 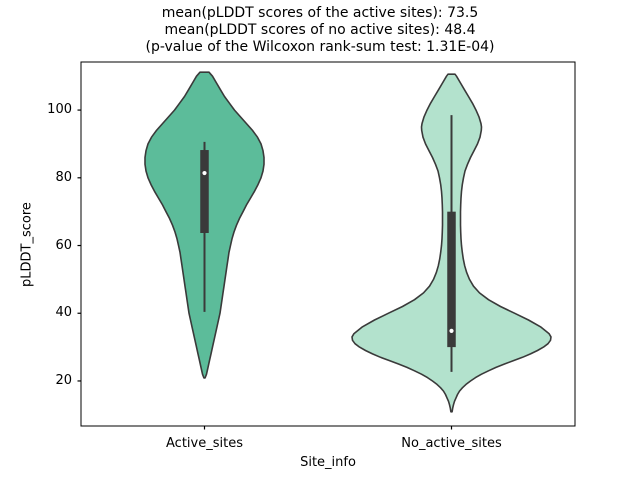 What do you see at coordinates (204, 443) in the screenshot?
I see `x-tick-label-active_sites: Active_sites` at bounding box center [204, 443].